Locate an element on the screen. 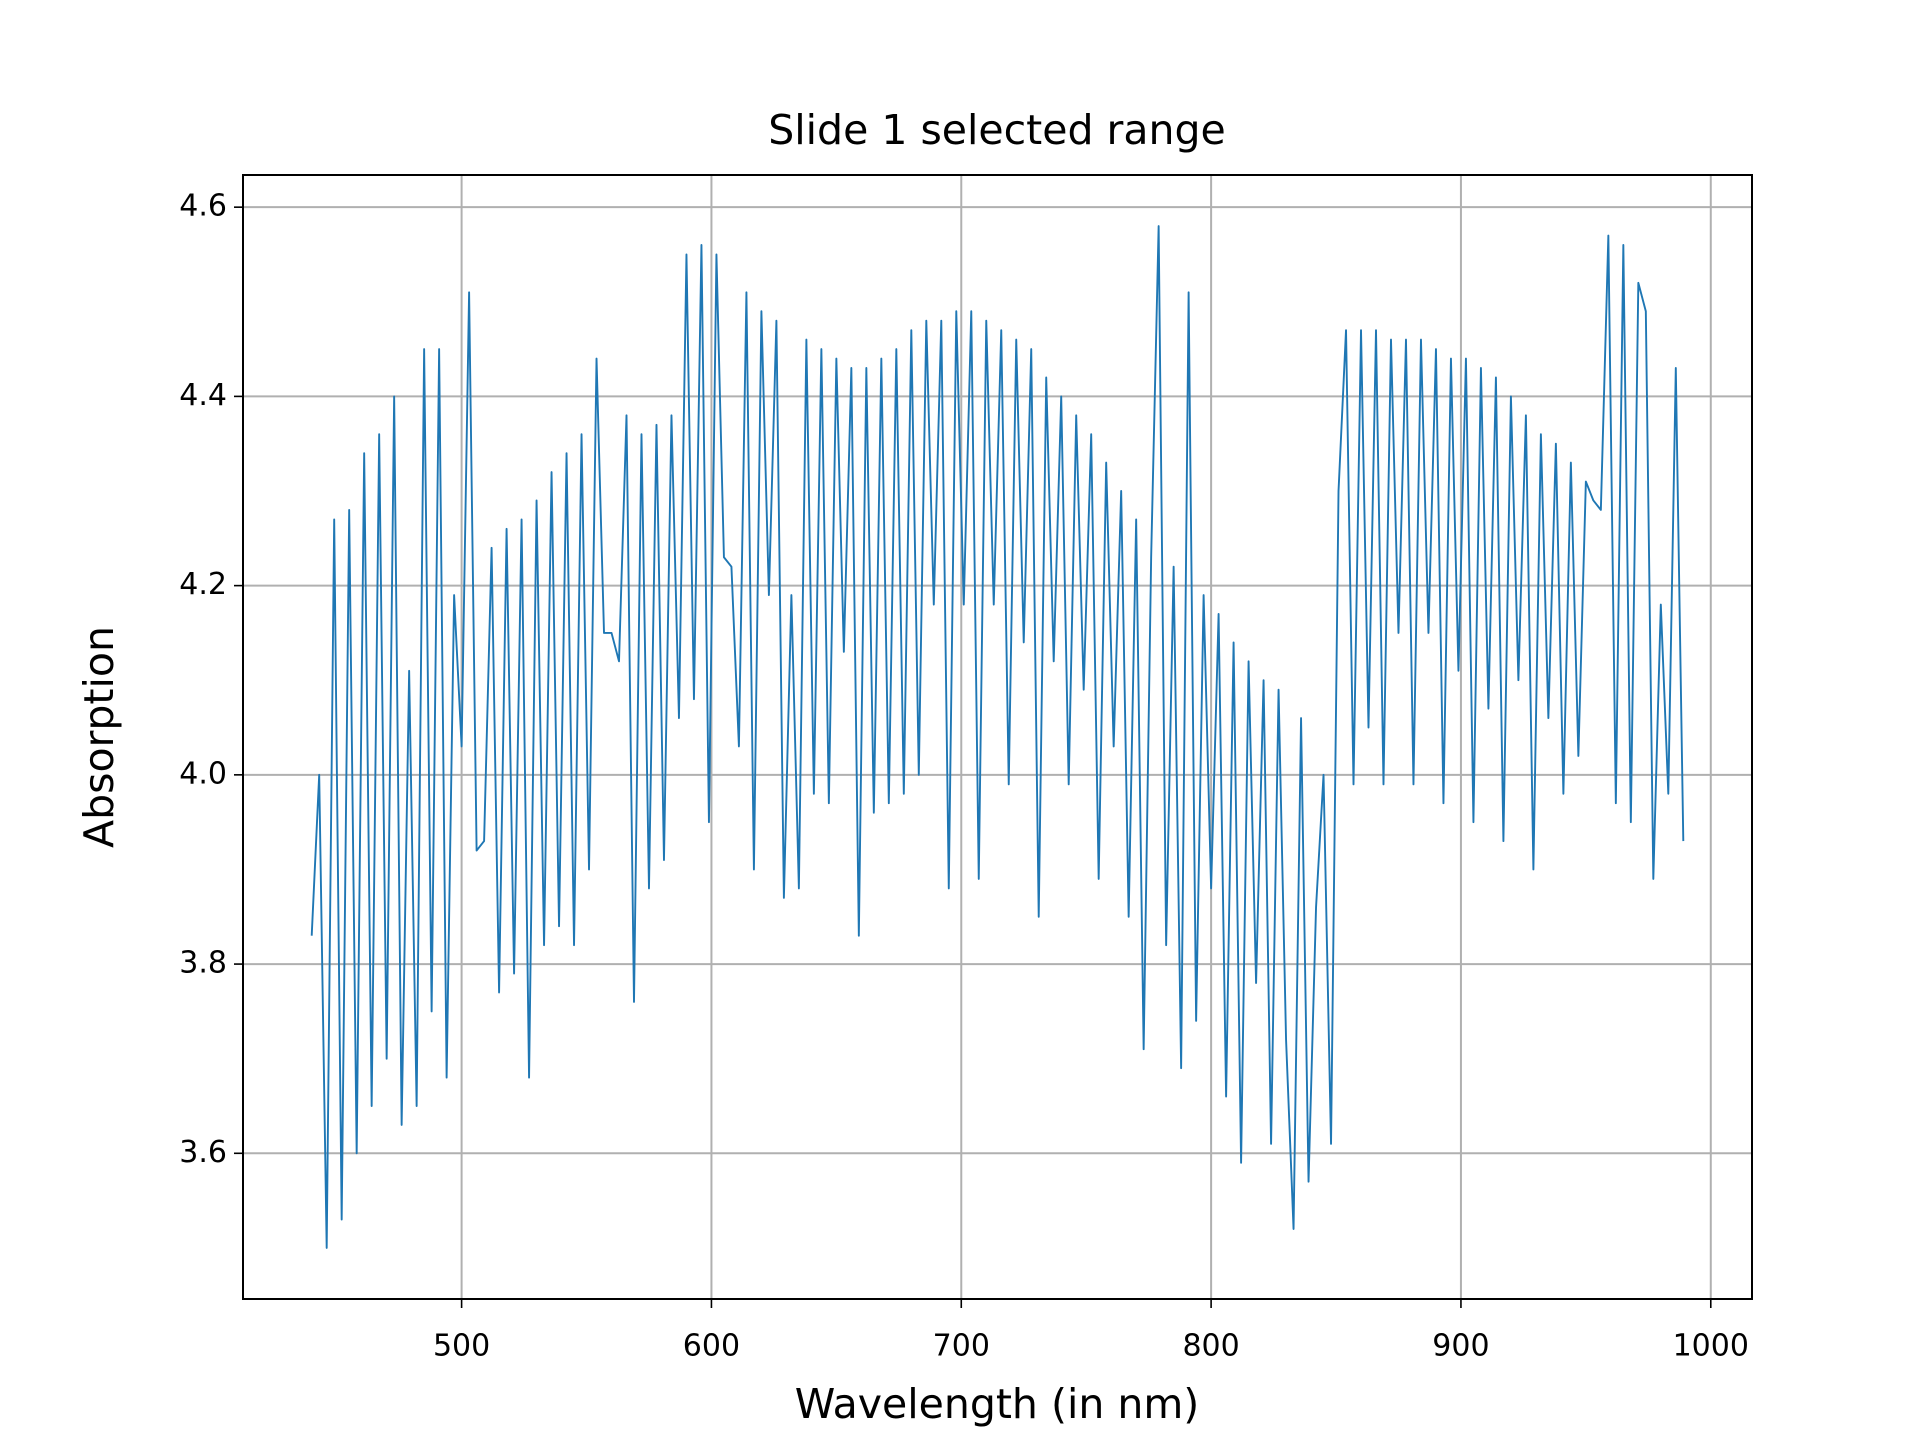 The height and width of the screenshot is (1440, 1920). x-tick-label: 700 is located at coordinates (961, 1346).